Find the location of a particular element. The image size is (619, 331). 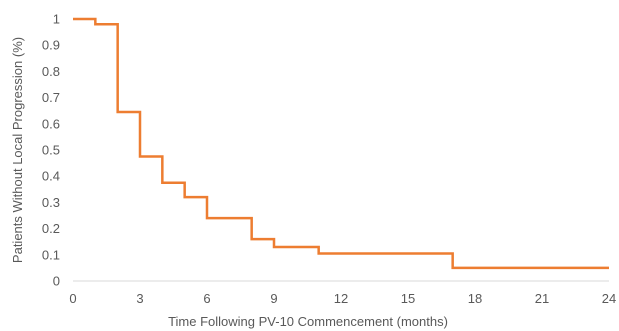

x-tick-label: 3 is located at coordinates (139, 298).